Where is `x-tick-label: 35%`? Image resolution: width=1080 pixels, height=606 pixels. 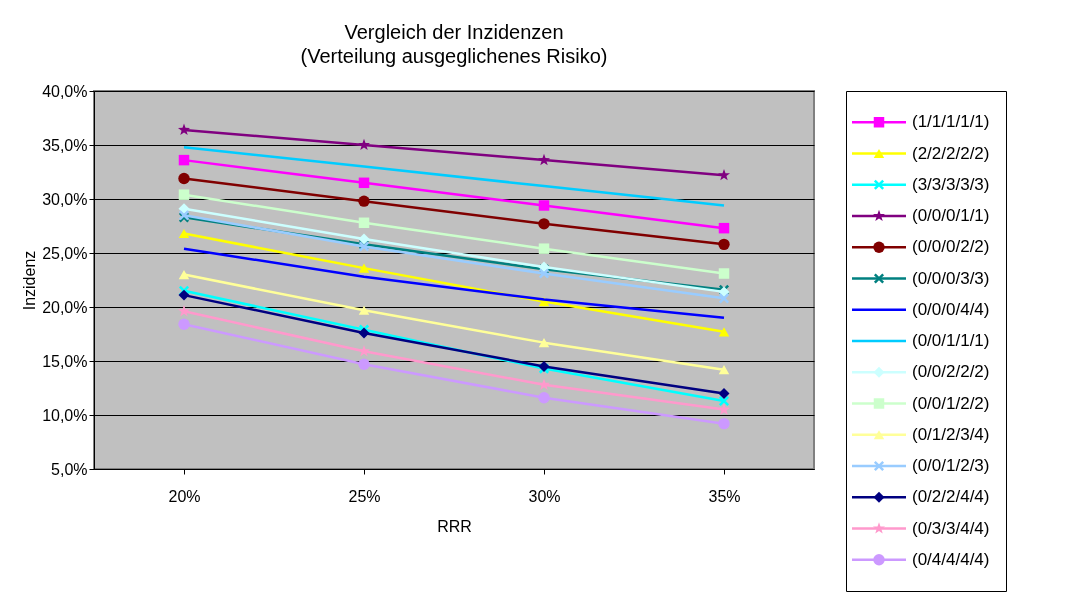 x-tick-label: 35% is located at coordinates (724, 496).